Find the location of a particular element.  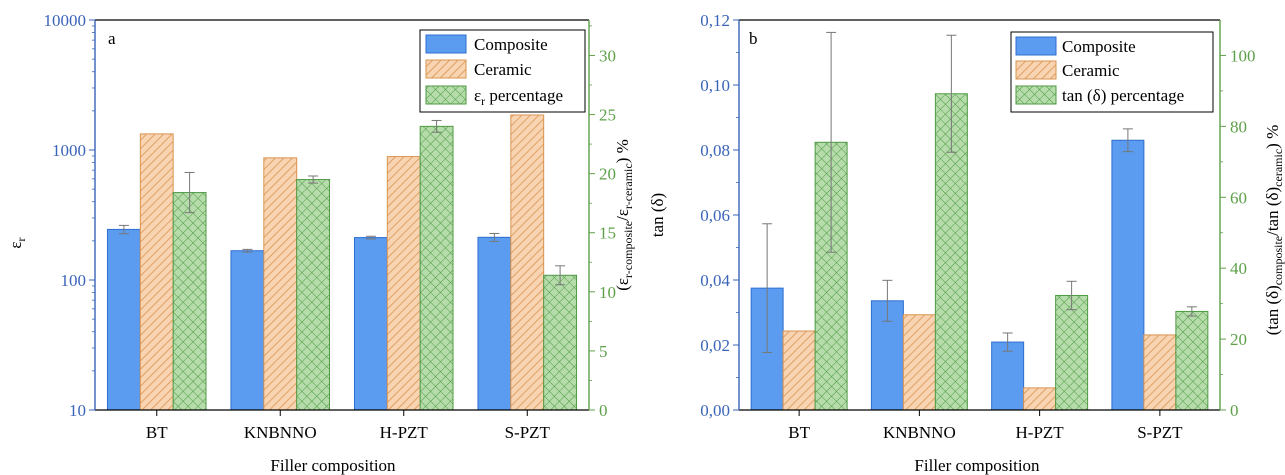

panel-a-errorbar-percentage-s-pzt is located at coordinates (560, 275).